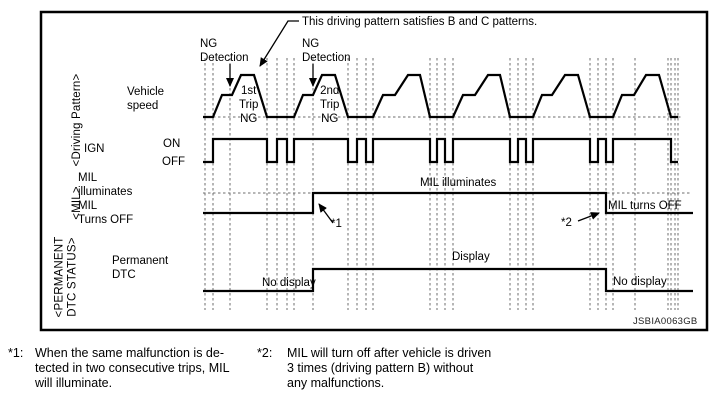 This screenshot has height=403, width=717. I want to click on permanent-dtc-label: Permanent DTC, so click(140, 268).